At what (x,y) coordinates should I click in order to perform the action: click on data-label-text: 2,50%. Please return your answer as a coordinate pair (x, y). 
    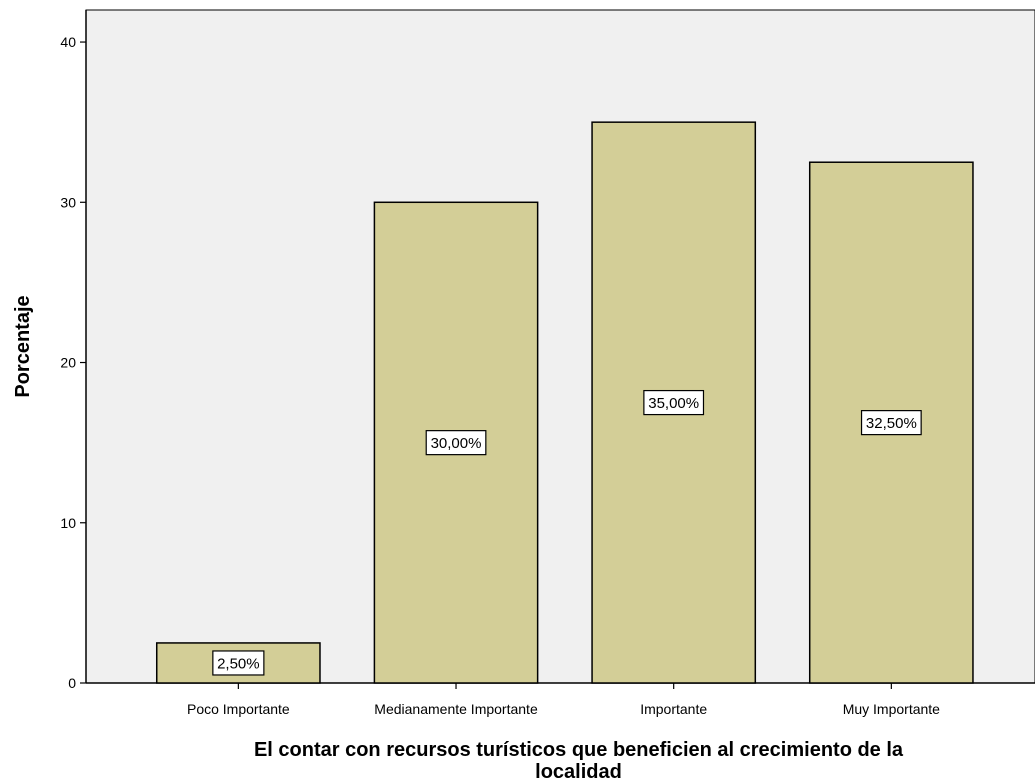
    Looking at the image, I should click on (238, 663).